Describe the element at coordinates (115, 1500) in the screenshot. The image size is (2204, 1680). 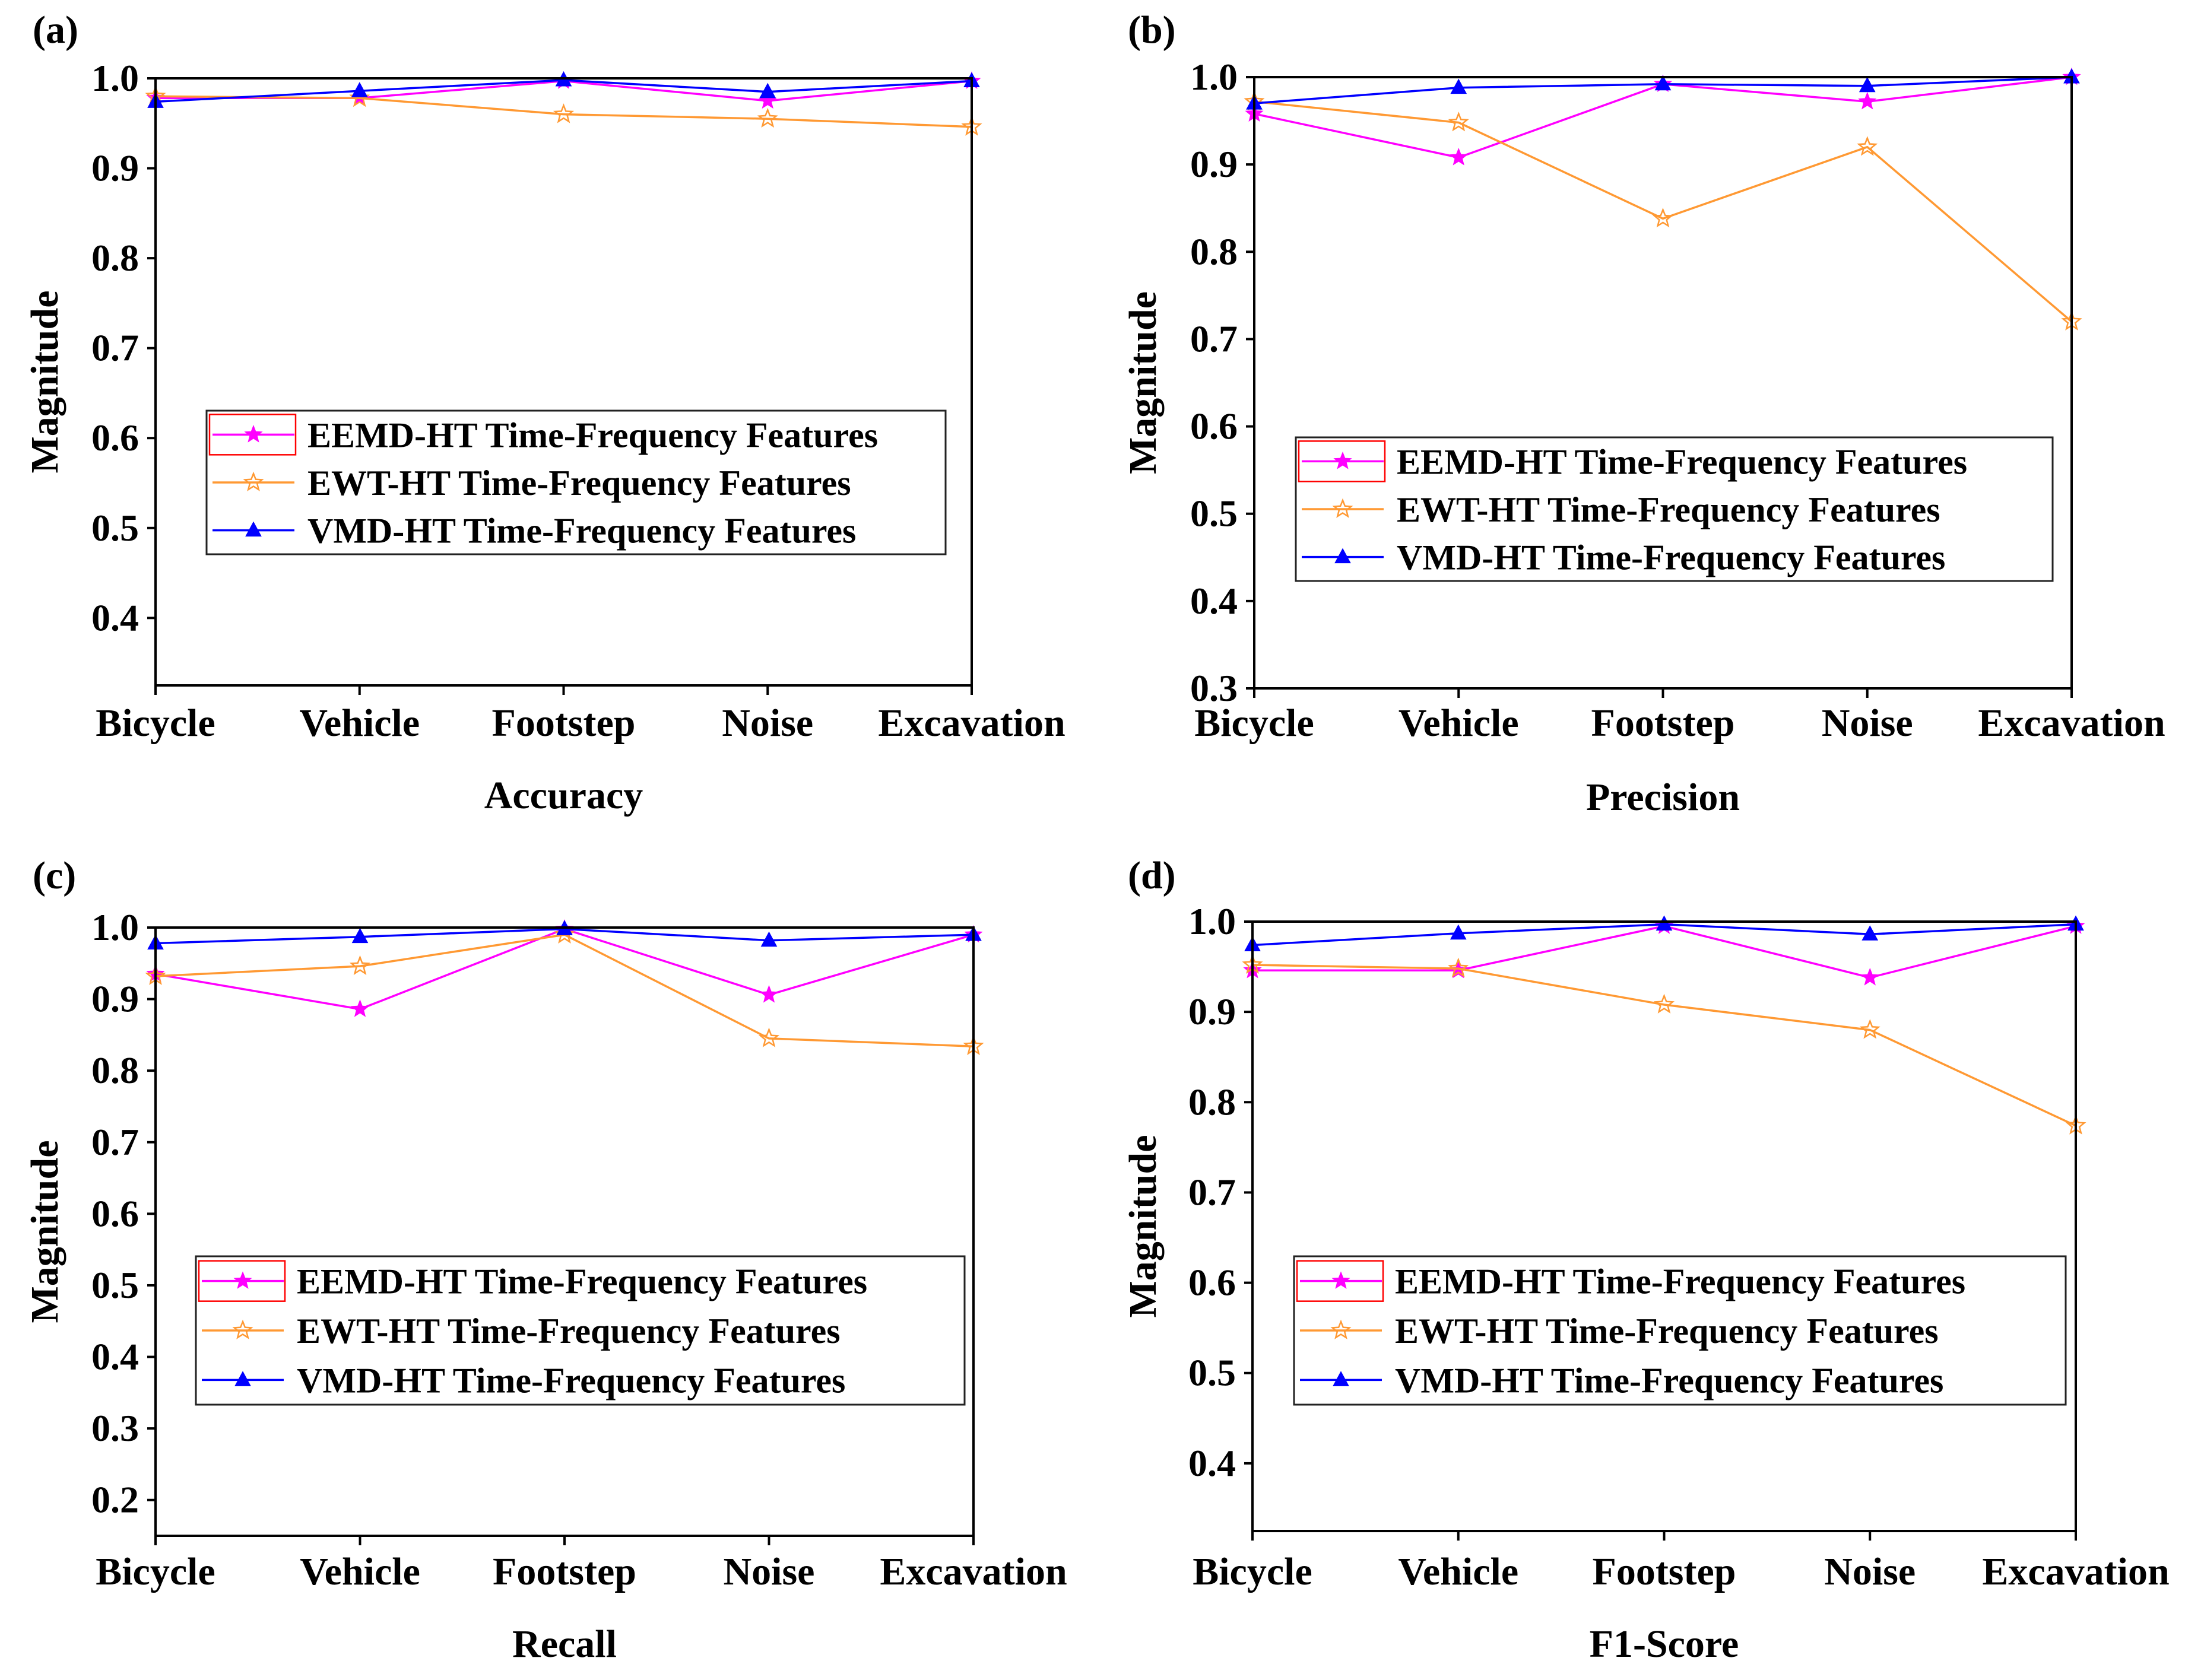
I see `y-tick-label: 0.2` at that location.